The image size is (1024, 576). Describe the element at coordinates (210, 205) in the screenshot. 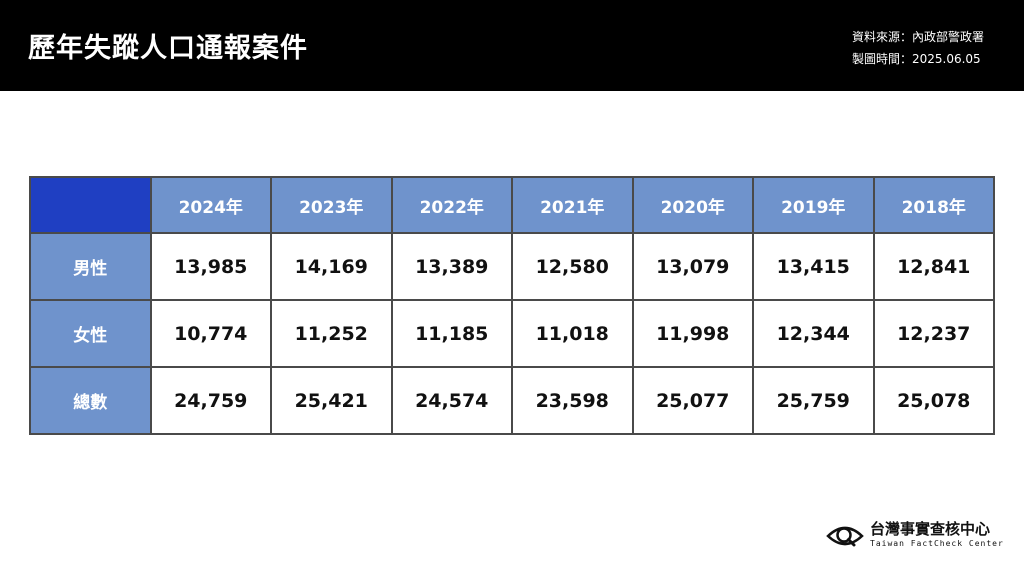

I see `column-header: 2024年` at that location.